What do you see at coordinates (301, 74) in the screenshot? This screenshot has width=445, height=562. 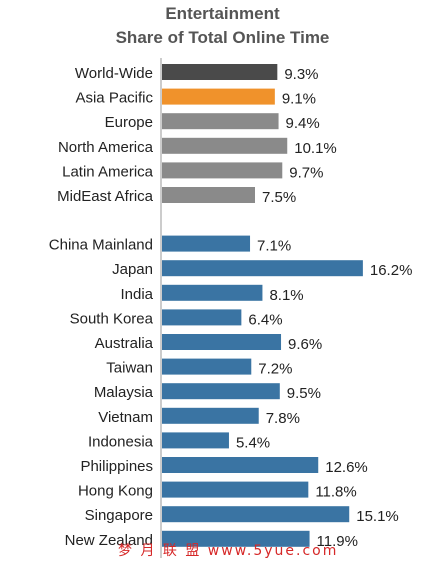 I see `value-label: 9.3%` at bounding box center [301, 74].